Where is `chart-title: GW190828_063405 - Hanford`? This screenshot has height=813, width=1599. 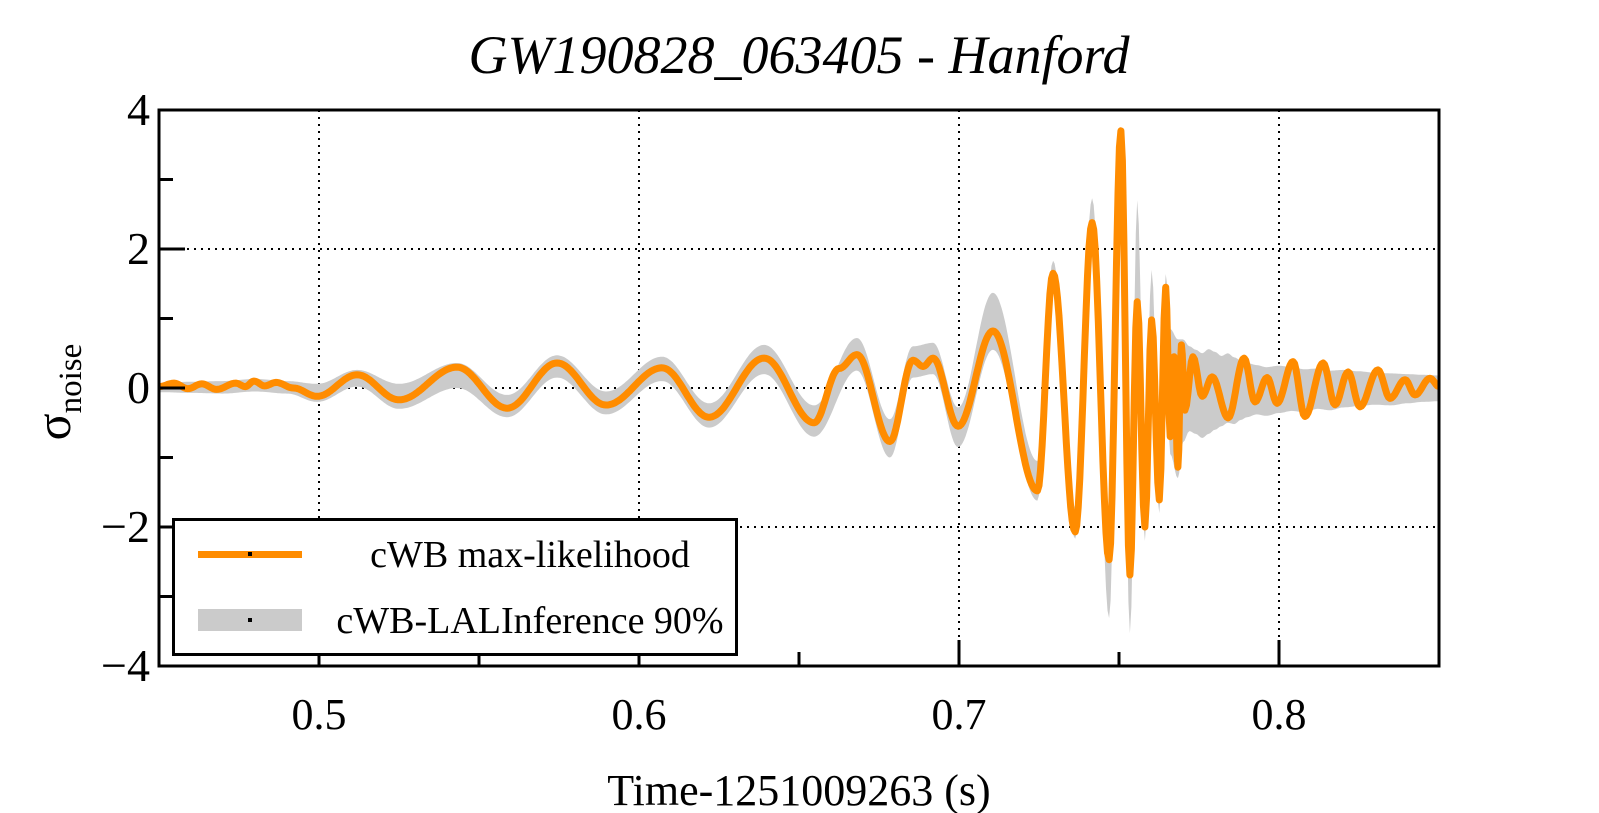
chart-title: GW190828_063405 - Hanford is located at coordinates (799, 55).